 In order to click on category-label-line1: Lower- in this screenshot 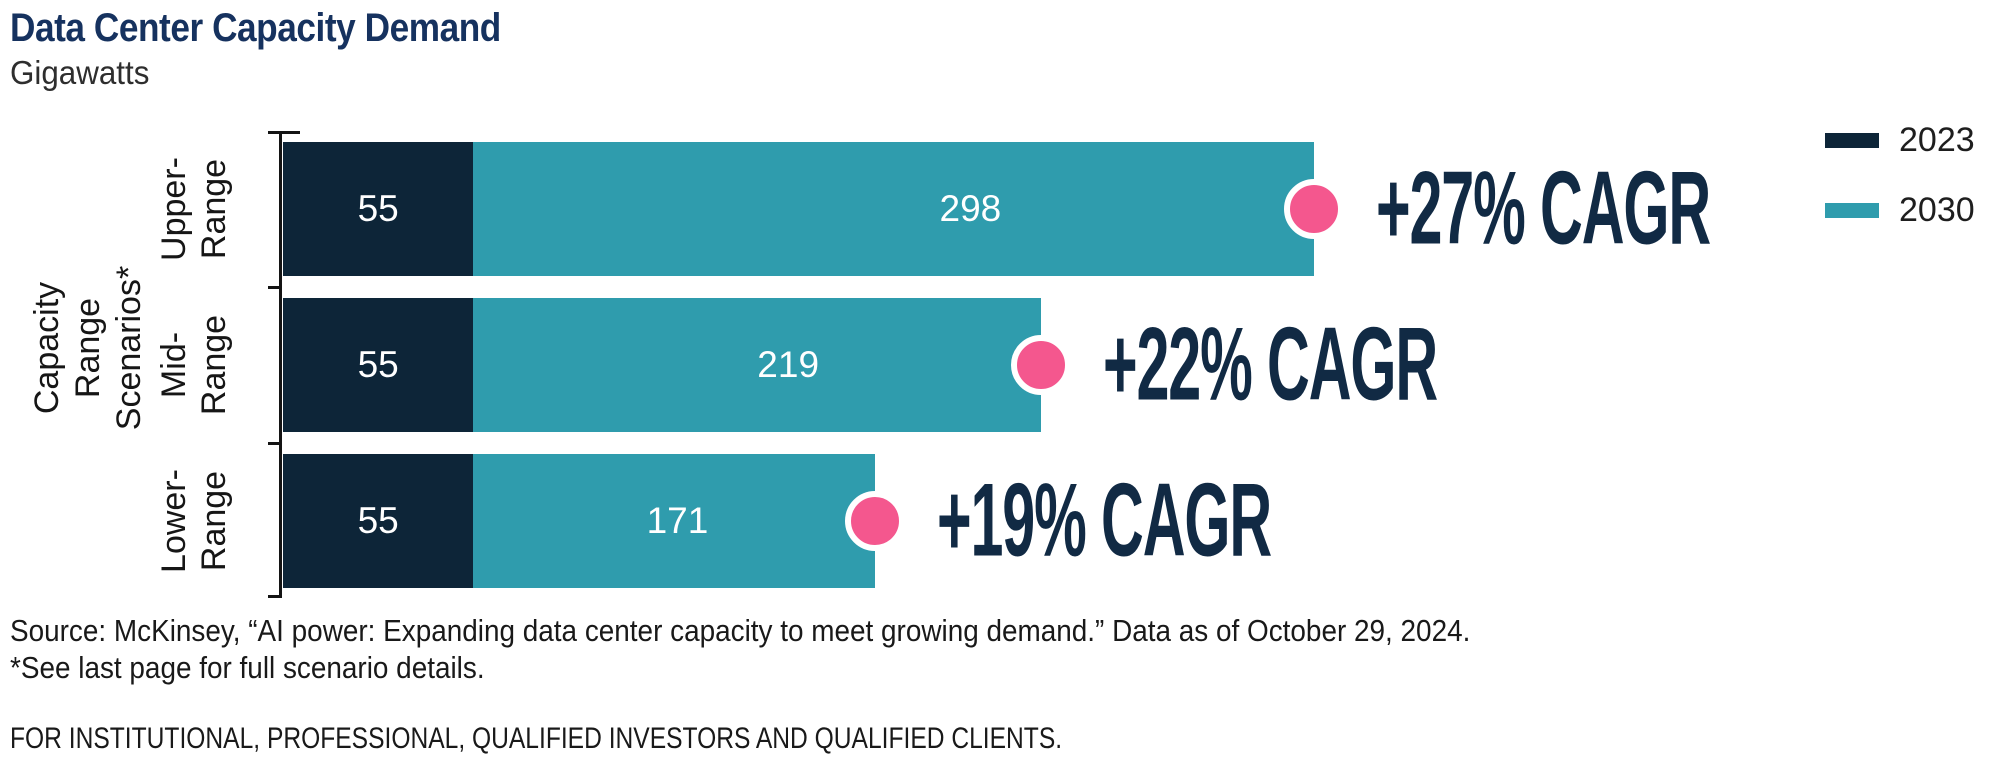, I will do `click(174, 521)`.